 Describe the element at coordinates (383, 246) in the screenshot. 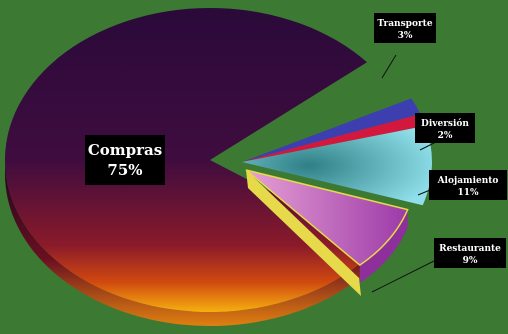

I see `slice-restaurante-side` at that location.